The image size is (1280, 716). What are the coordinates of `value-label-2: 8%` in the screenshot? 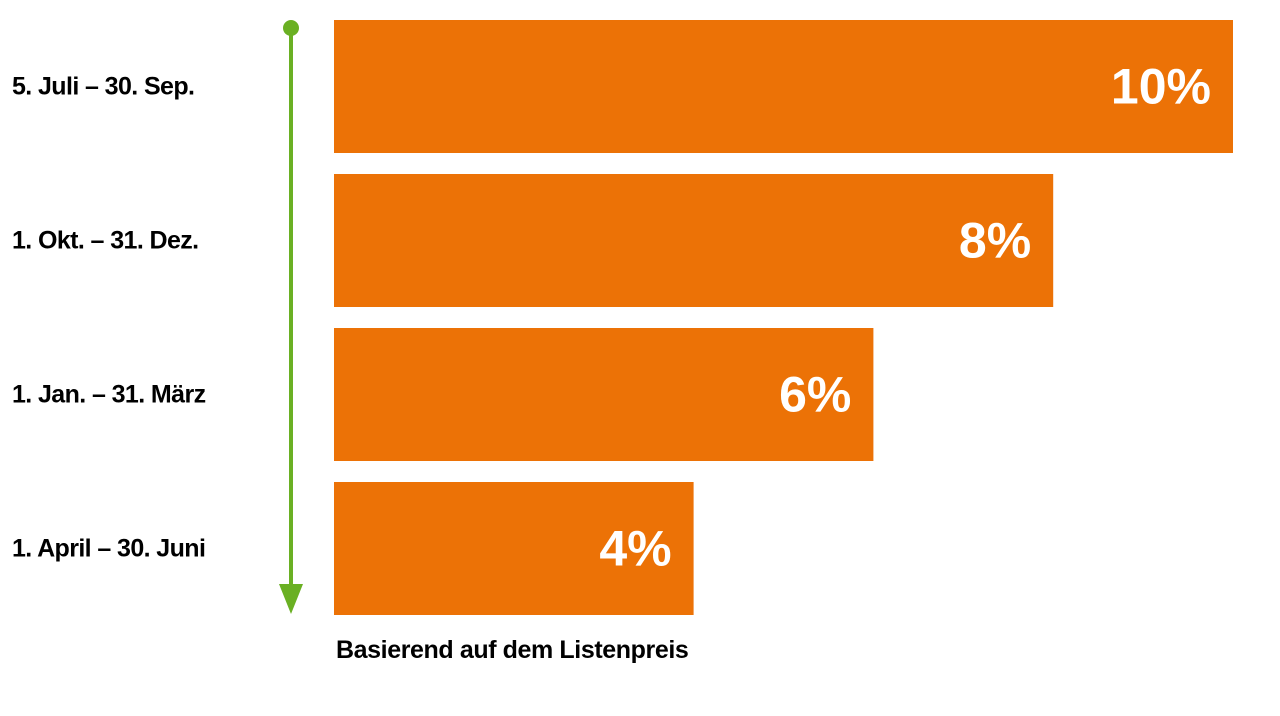 It's located at (995, 241).